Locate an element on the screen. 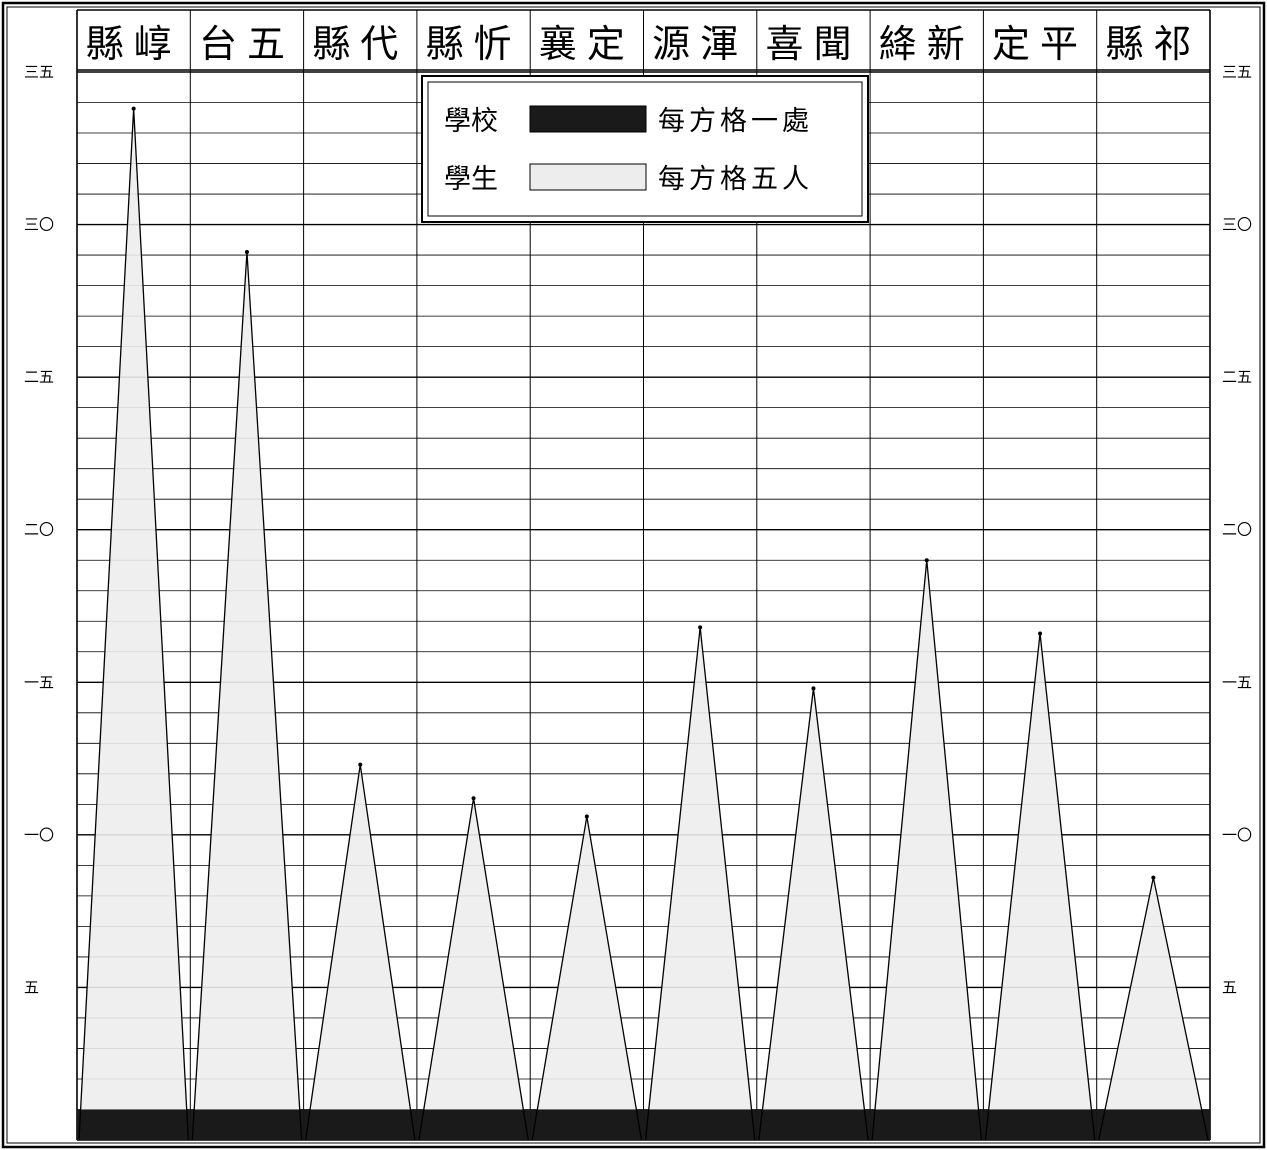 The image size is (1267, 1150). legend-note: 每方格五人 is located at coordinates (735, 179).